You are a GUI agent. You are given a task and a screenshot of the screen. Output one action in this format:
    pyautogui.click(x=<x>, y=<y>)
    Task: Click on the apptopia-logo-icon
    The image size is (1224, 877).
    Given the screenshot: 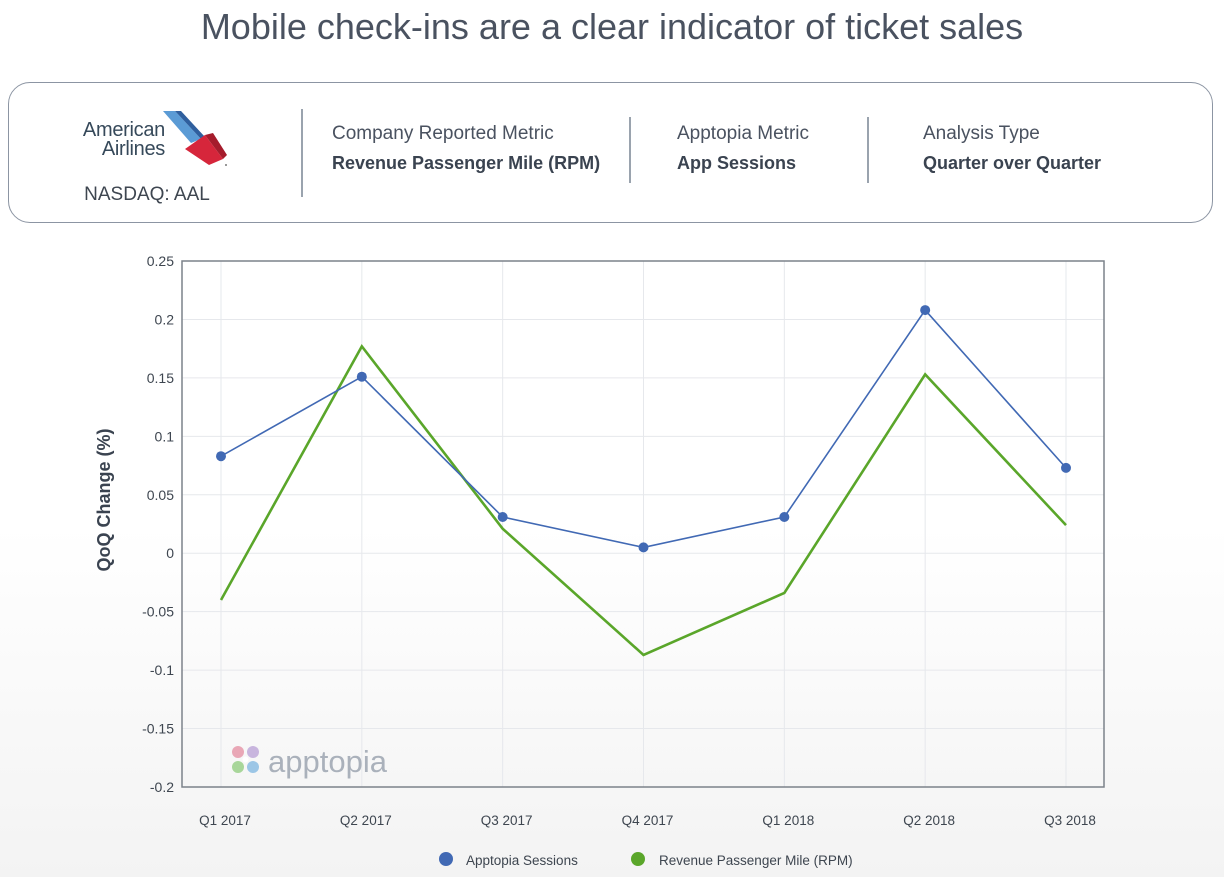 What is the action you would take?
    pyautogui.click(x=245, y=759)
    